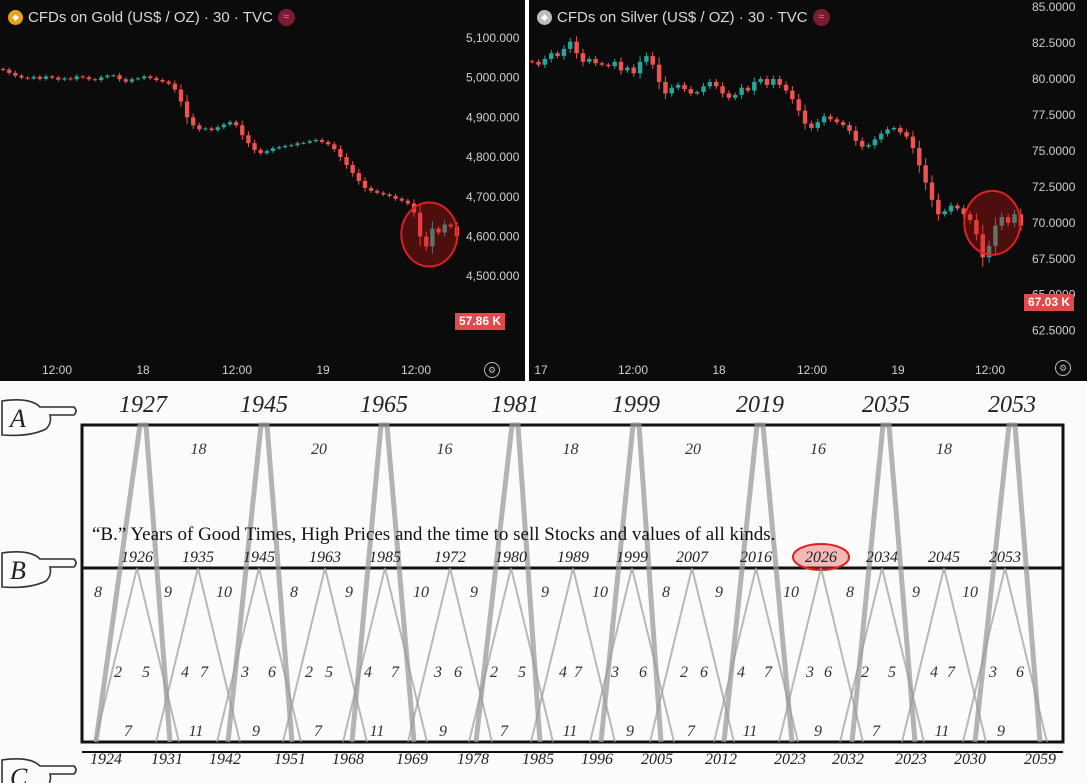 Image resolution: width=1087 pixels, height=783 pixels. What do you see at coordinates (911, 759) in the screenshot?
I see `c-year-label: 2023` at bounding box center [911, 759].